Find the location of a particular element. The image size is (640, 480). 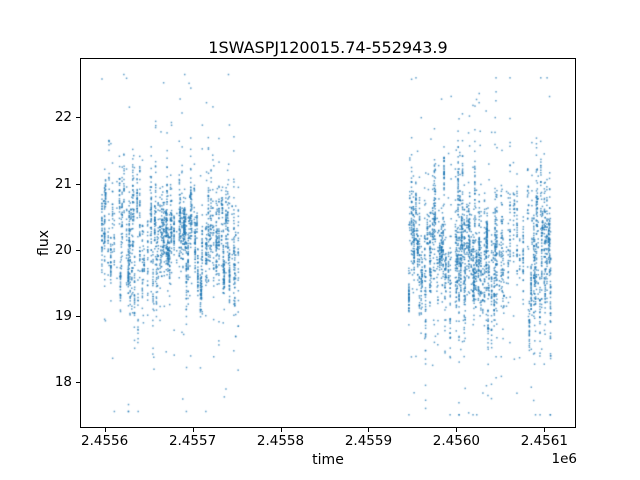

chart-title: 1SWASPJ120015.74-552943.9 is located at coordinates (328, 47).